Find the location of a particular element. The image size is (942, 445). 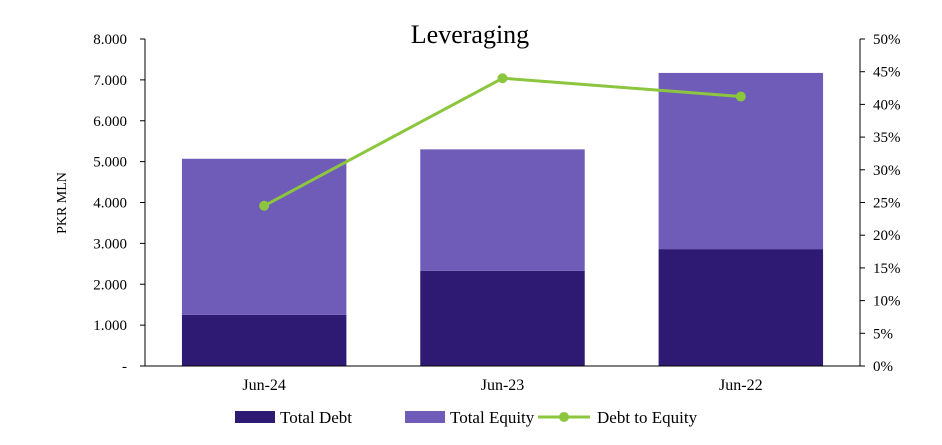

right-tick-label-0: 0% is located at coordinates (883, 367).